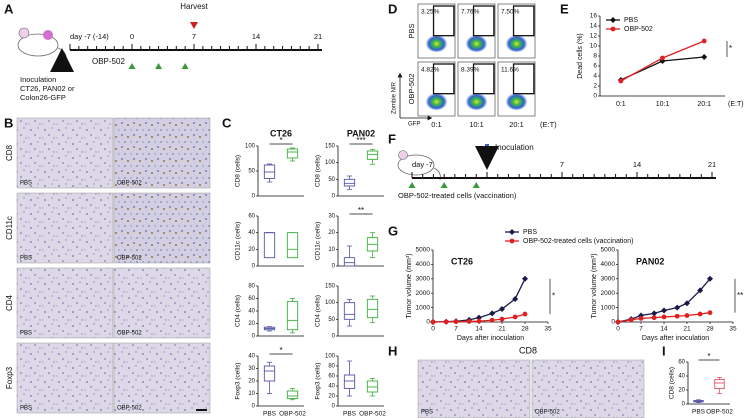 The height and width of the screenshot is (418, 754). I want to click on day-label: 14, so click(637, 164).